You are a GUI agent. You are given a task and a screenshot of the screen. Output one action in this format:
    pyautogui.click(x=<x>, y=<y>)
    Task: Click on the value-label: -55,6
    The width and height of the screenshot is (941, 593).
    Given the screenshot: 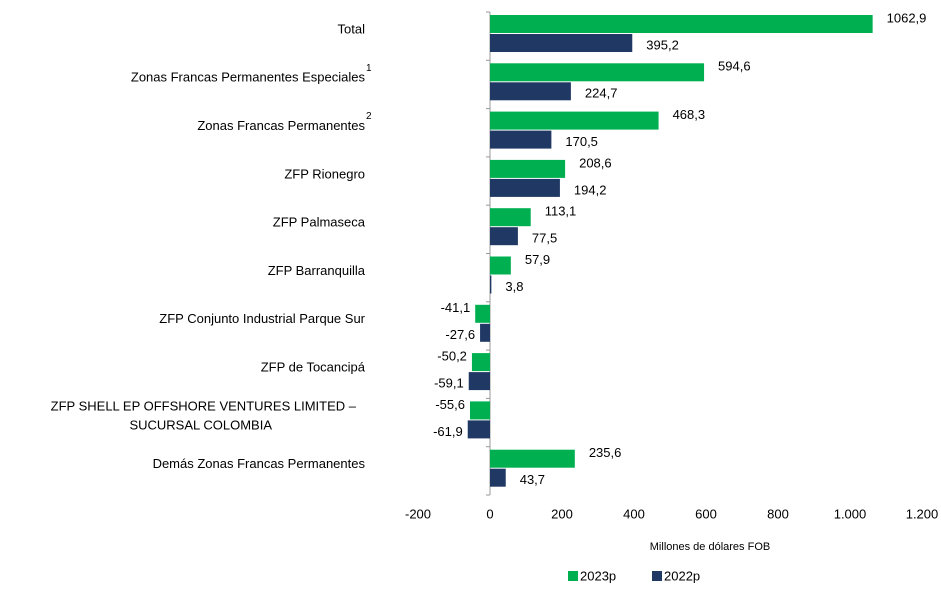 What is the action you would take?
    pyautogui.click(x=450, y=404)
    